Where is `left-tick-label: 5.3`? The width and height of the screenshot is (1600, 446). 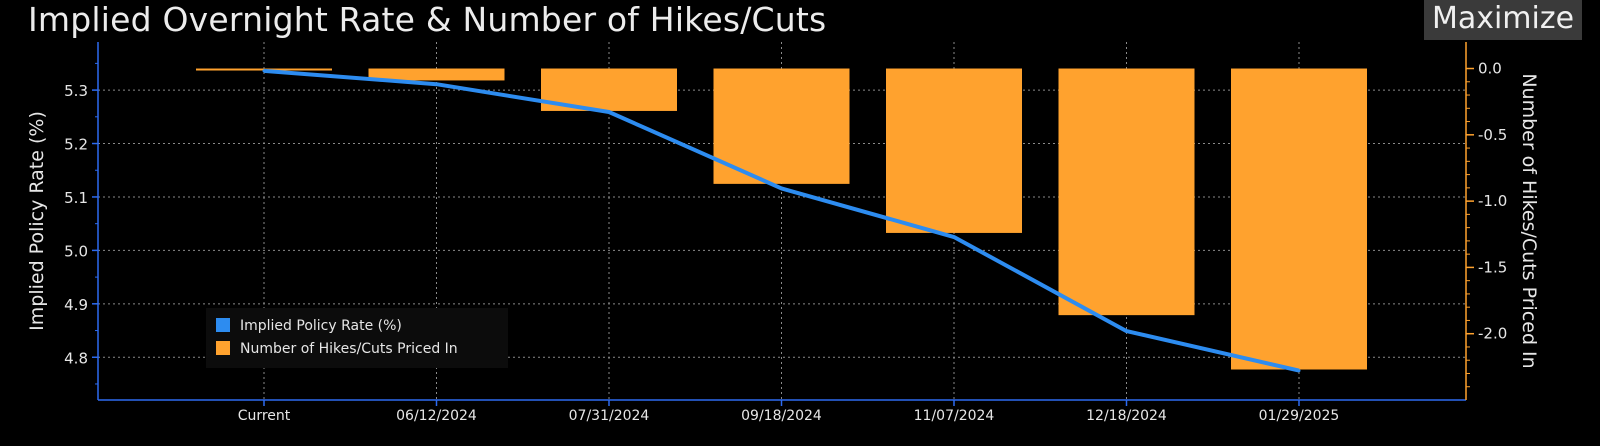
left-tick-label: 5.3 is located at coordinates (76, 91).